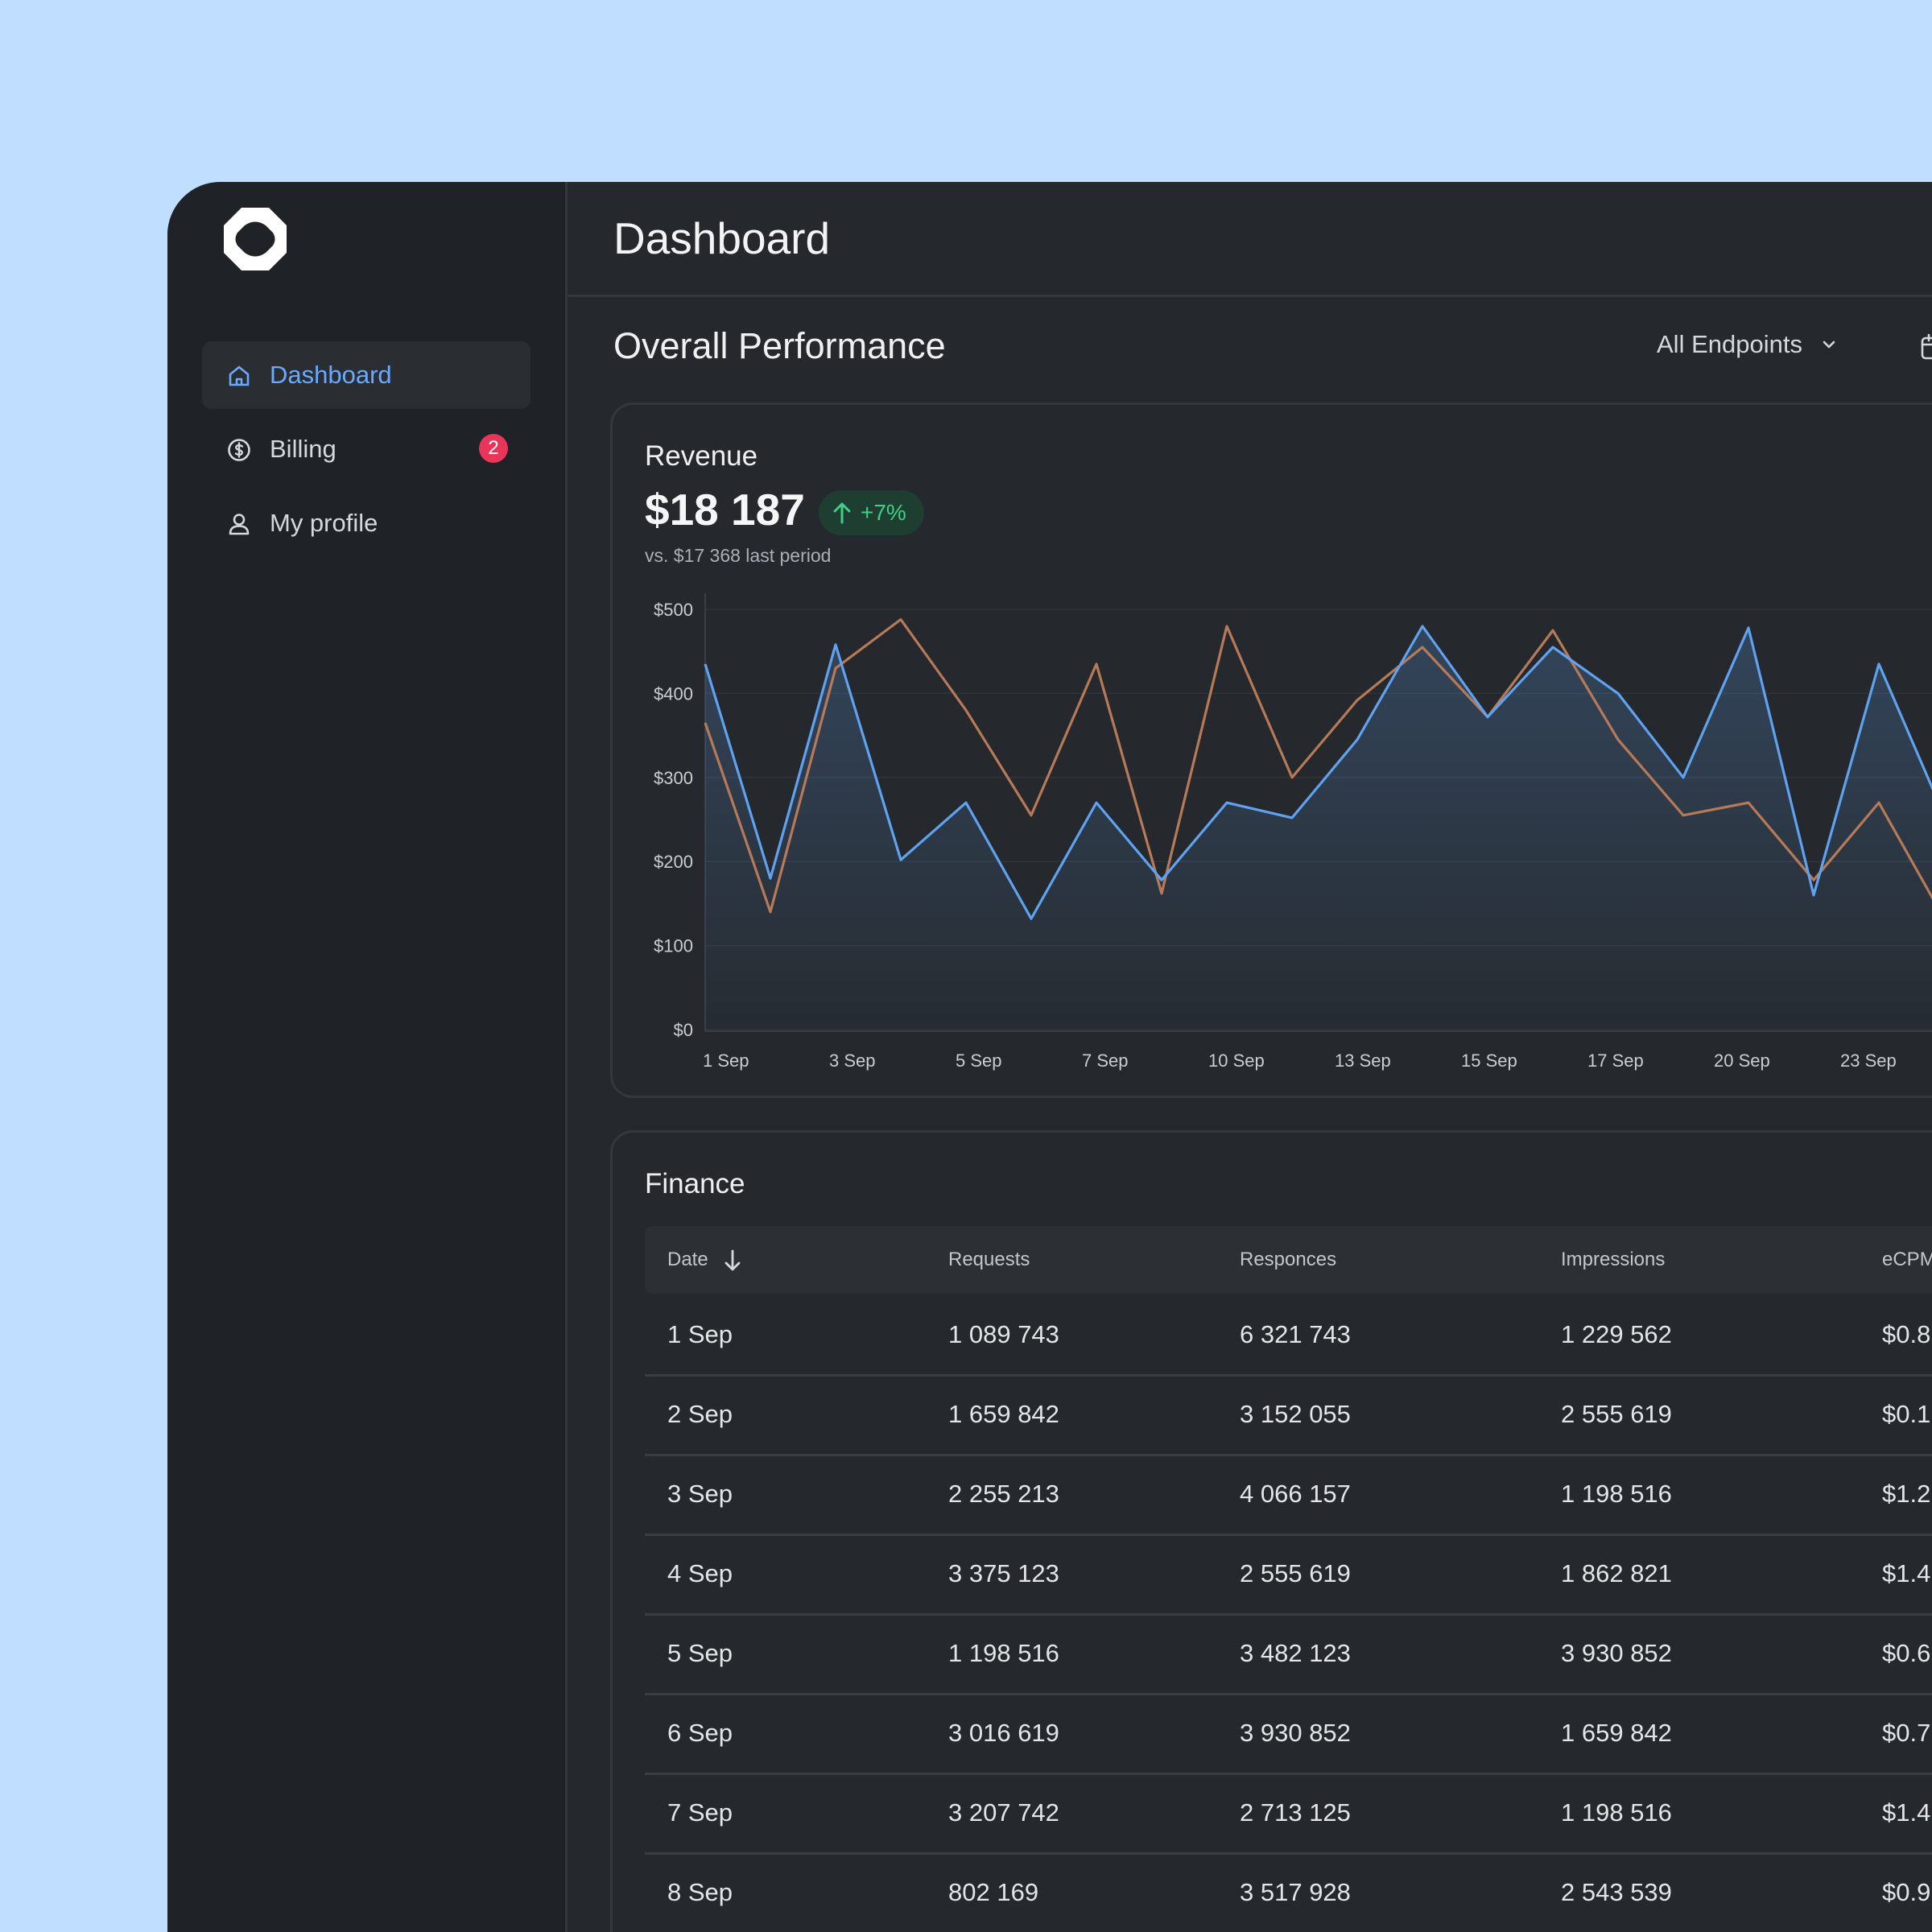  Describe the element at coordinates (1907, 1259) in the screenshot. I see `column-header-ecpm: eCPM` at that location.